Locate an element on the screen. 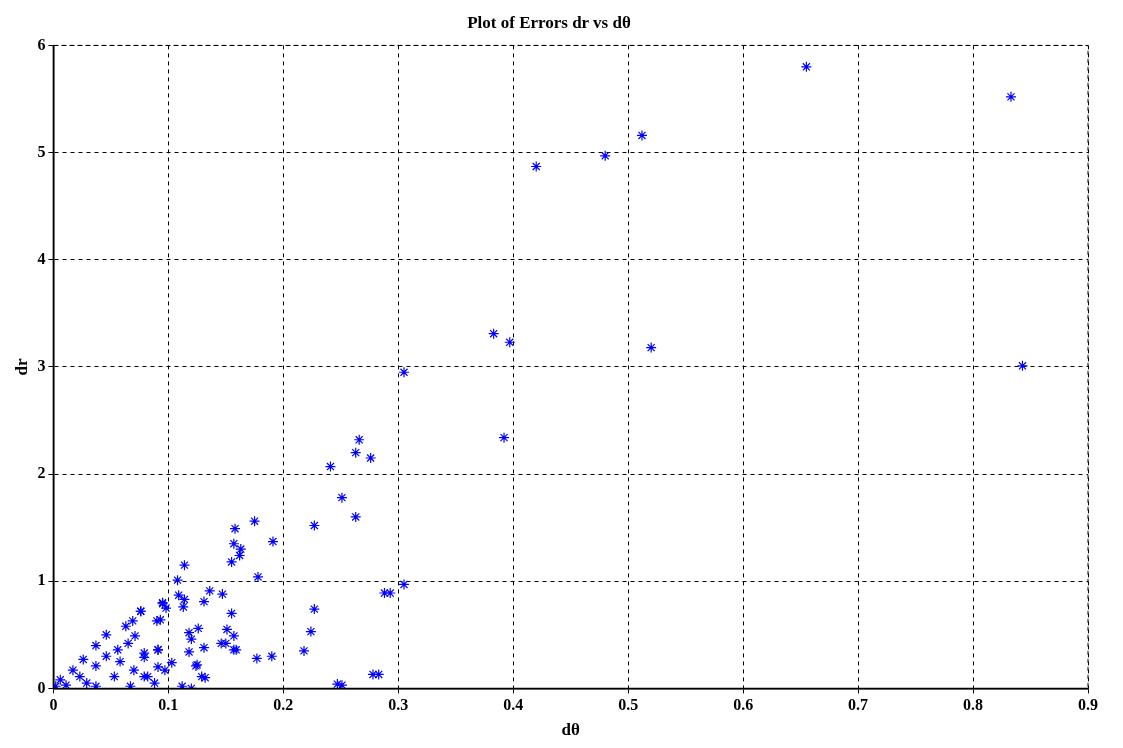 This screenshot has height=748, width=1123. y-tick-label: 6 is located at coordinates (41, 44).